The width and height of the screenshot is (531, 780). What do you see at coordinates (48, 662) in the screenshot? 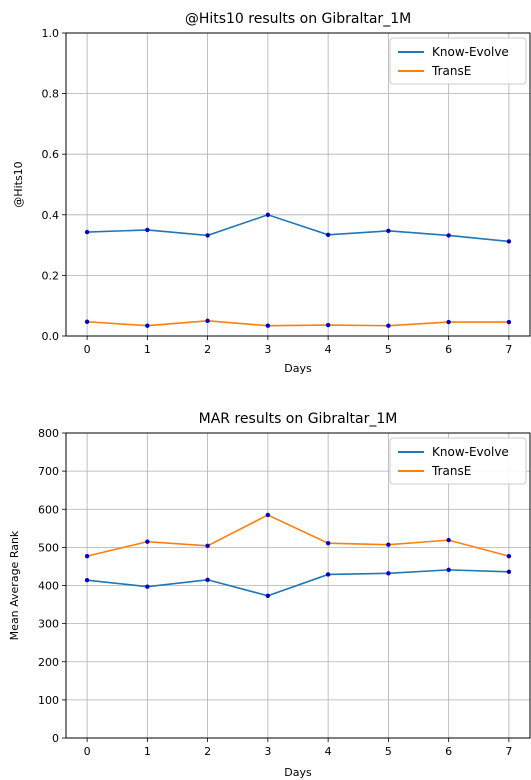
I see `y-tick-label: 200` at bounding box center [48, 662].